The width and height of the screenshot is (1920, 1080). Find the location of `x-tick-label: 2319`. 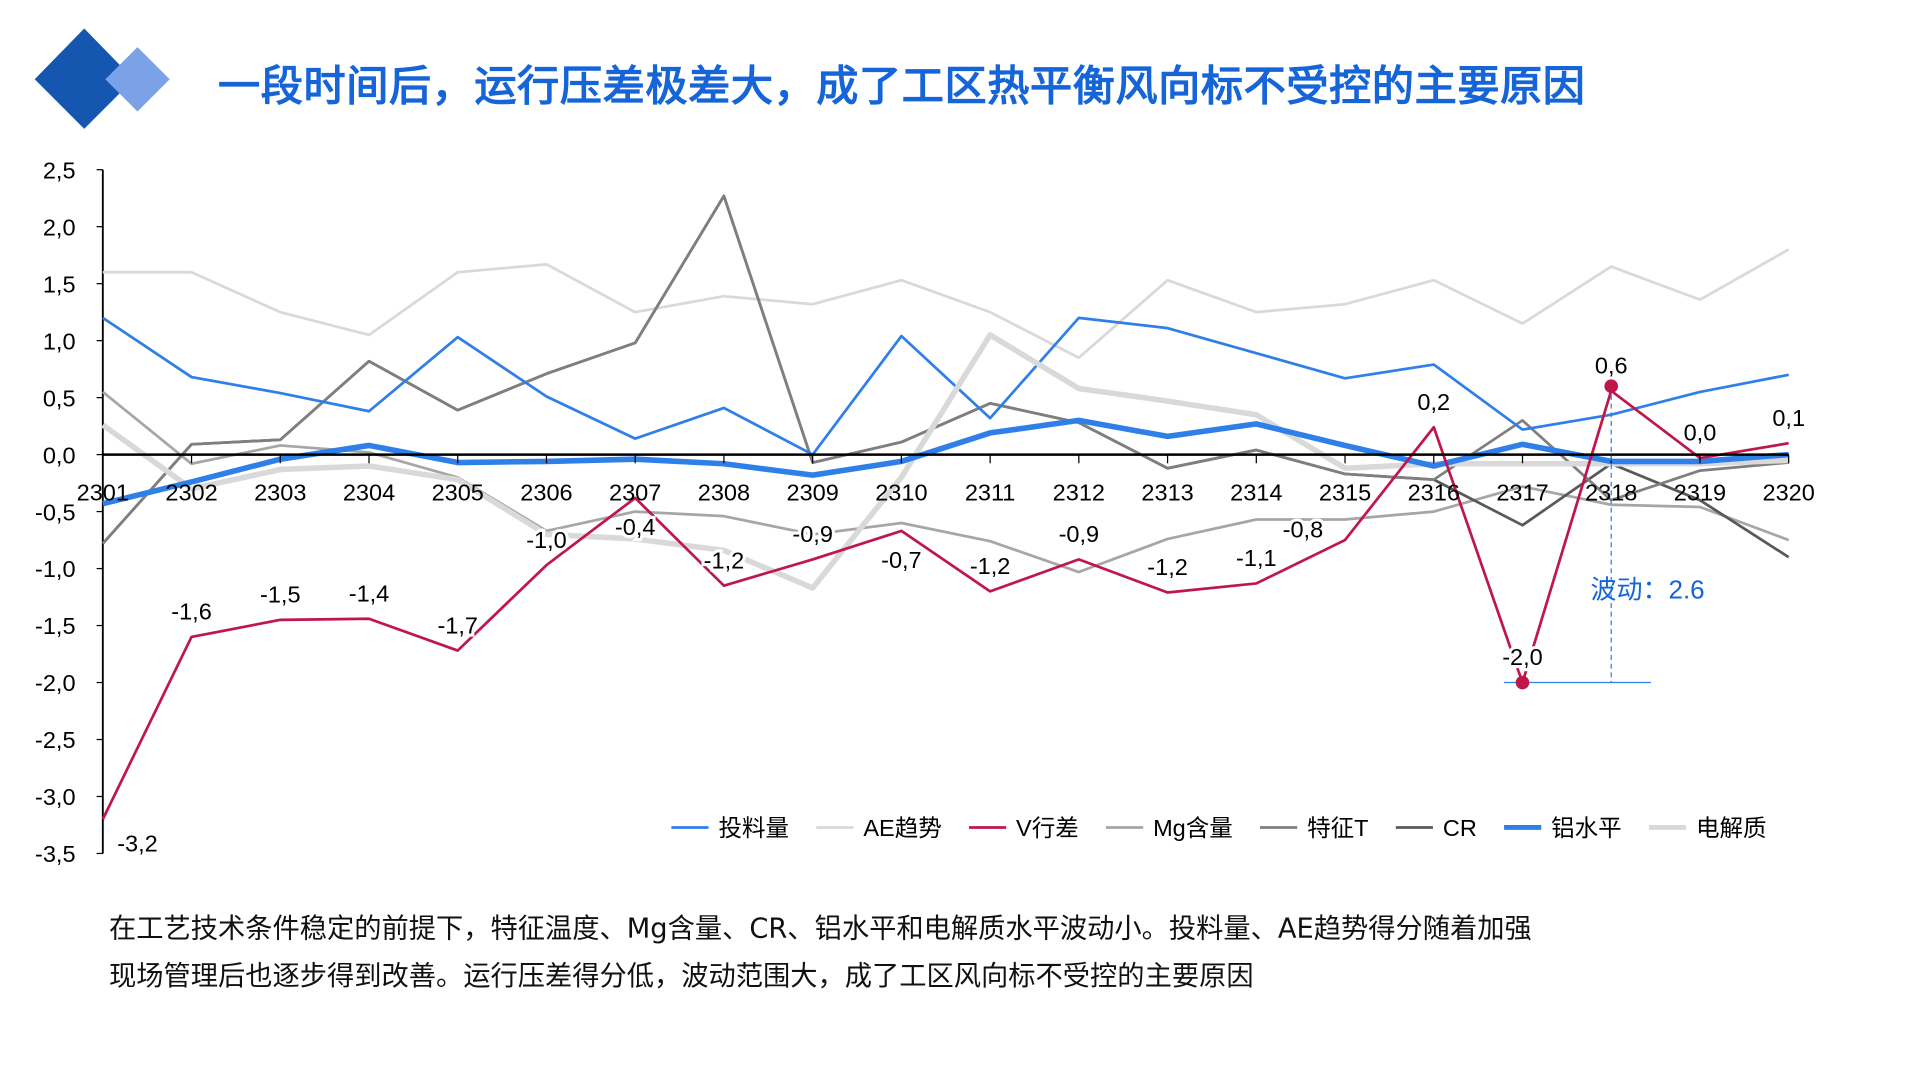

x-tick-label: 2319 is located at coordinates (1700, 492).